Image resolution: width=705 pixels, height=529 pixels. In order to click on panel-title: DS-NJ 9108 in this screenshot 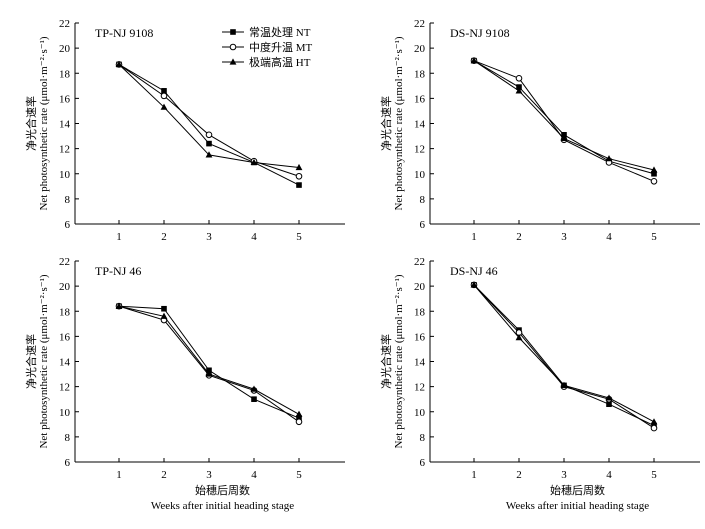, I will do `click(480, 33)`.